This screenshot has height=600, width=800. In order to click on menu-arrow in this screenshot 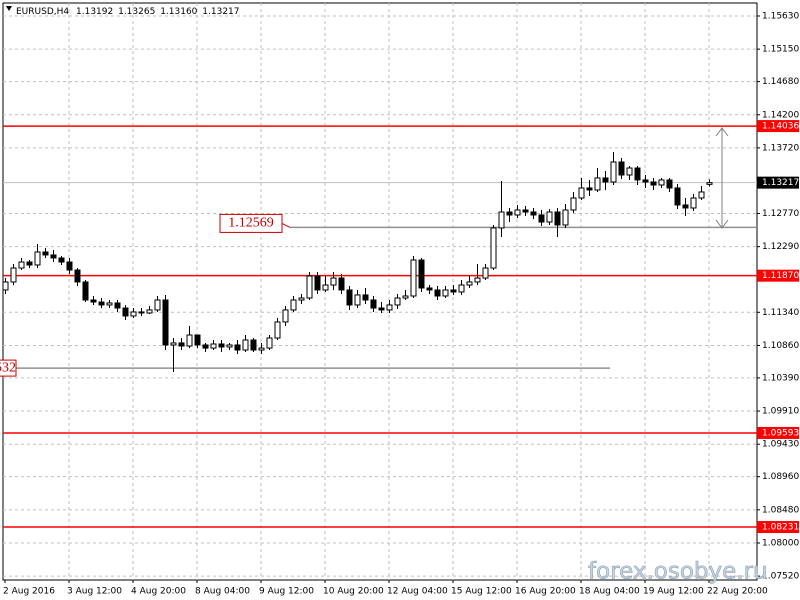, I will do `click(9, 8)`.